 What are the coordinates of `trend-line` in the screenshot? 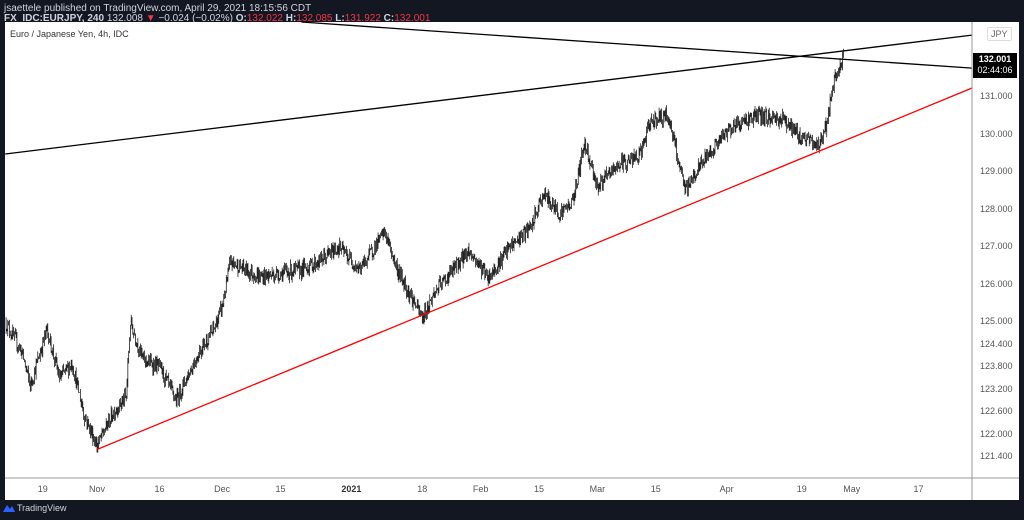 It's located at (637, 45).